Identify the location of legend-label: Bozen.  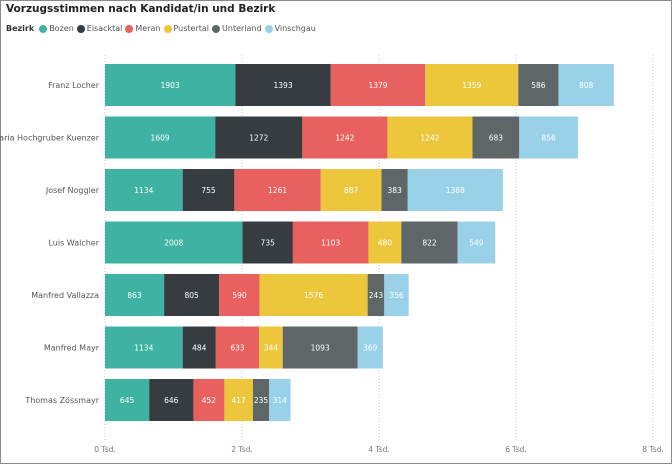
(61, 28).